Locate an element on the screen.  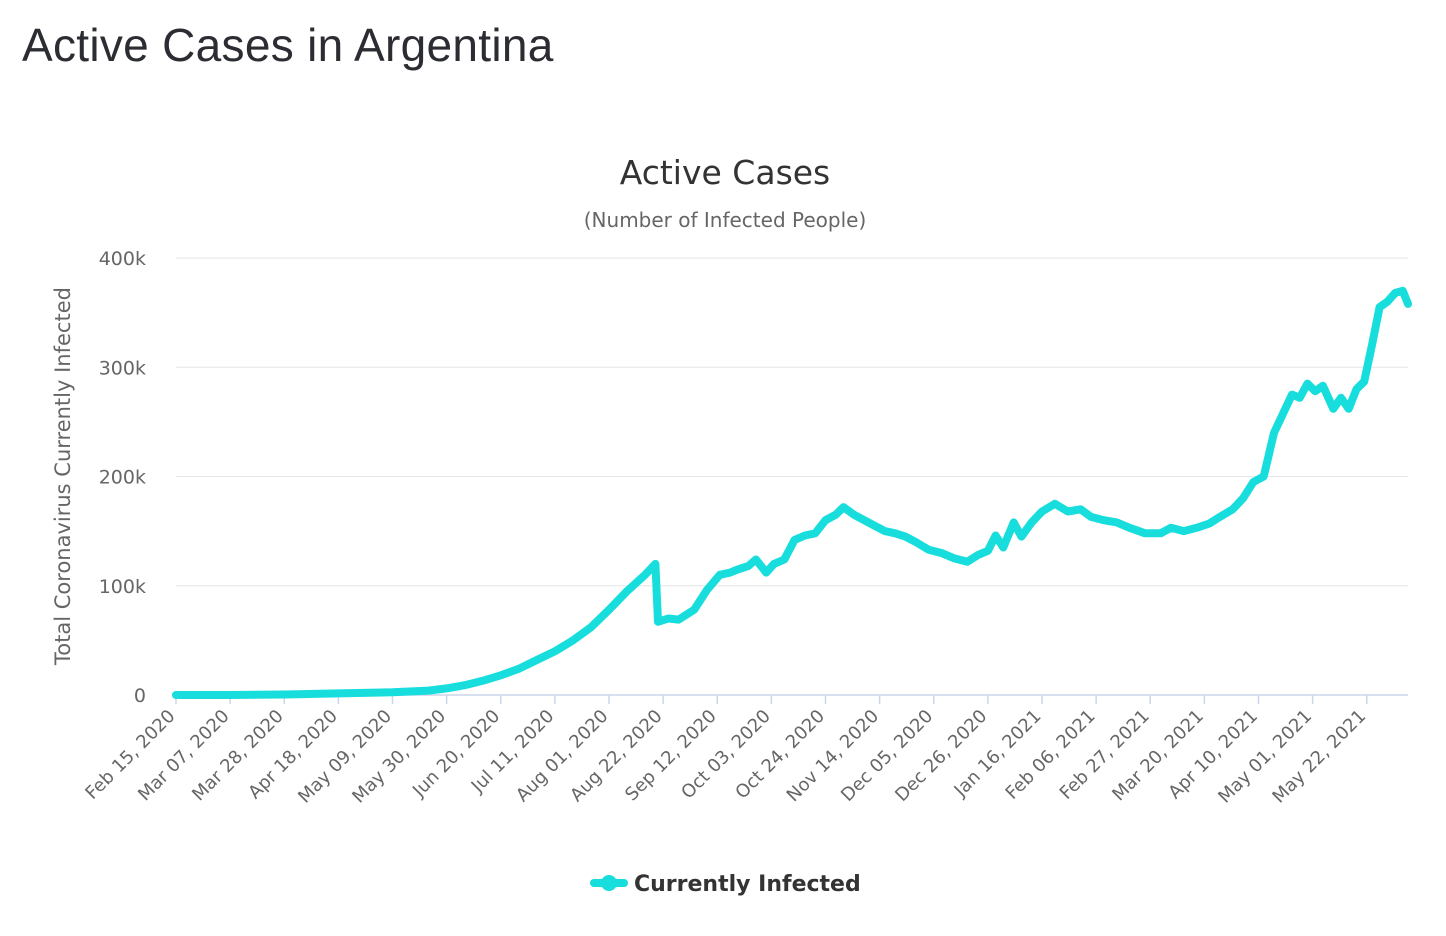
y-tick-label: 200k is located at coordinates (122, 478).